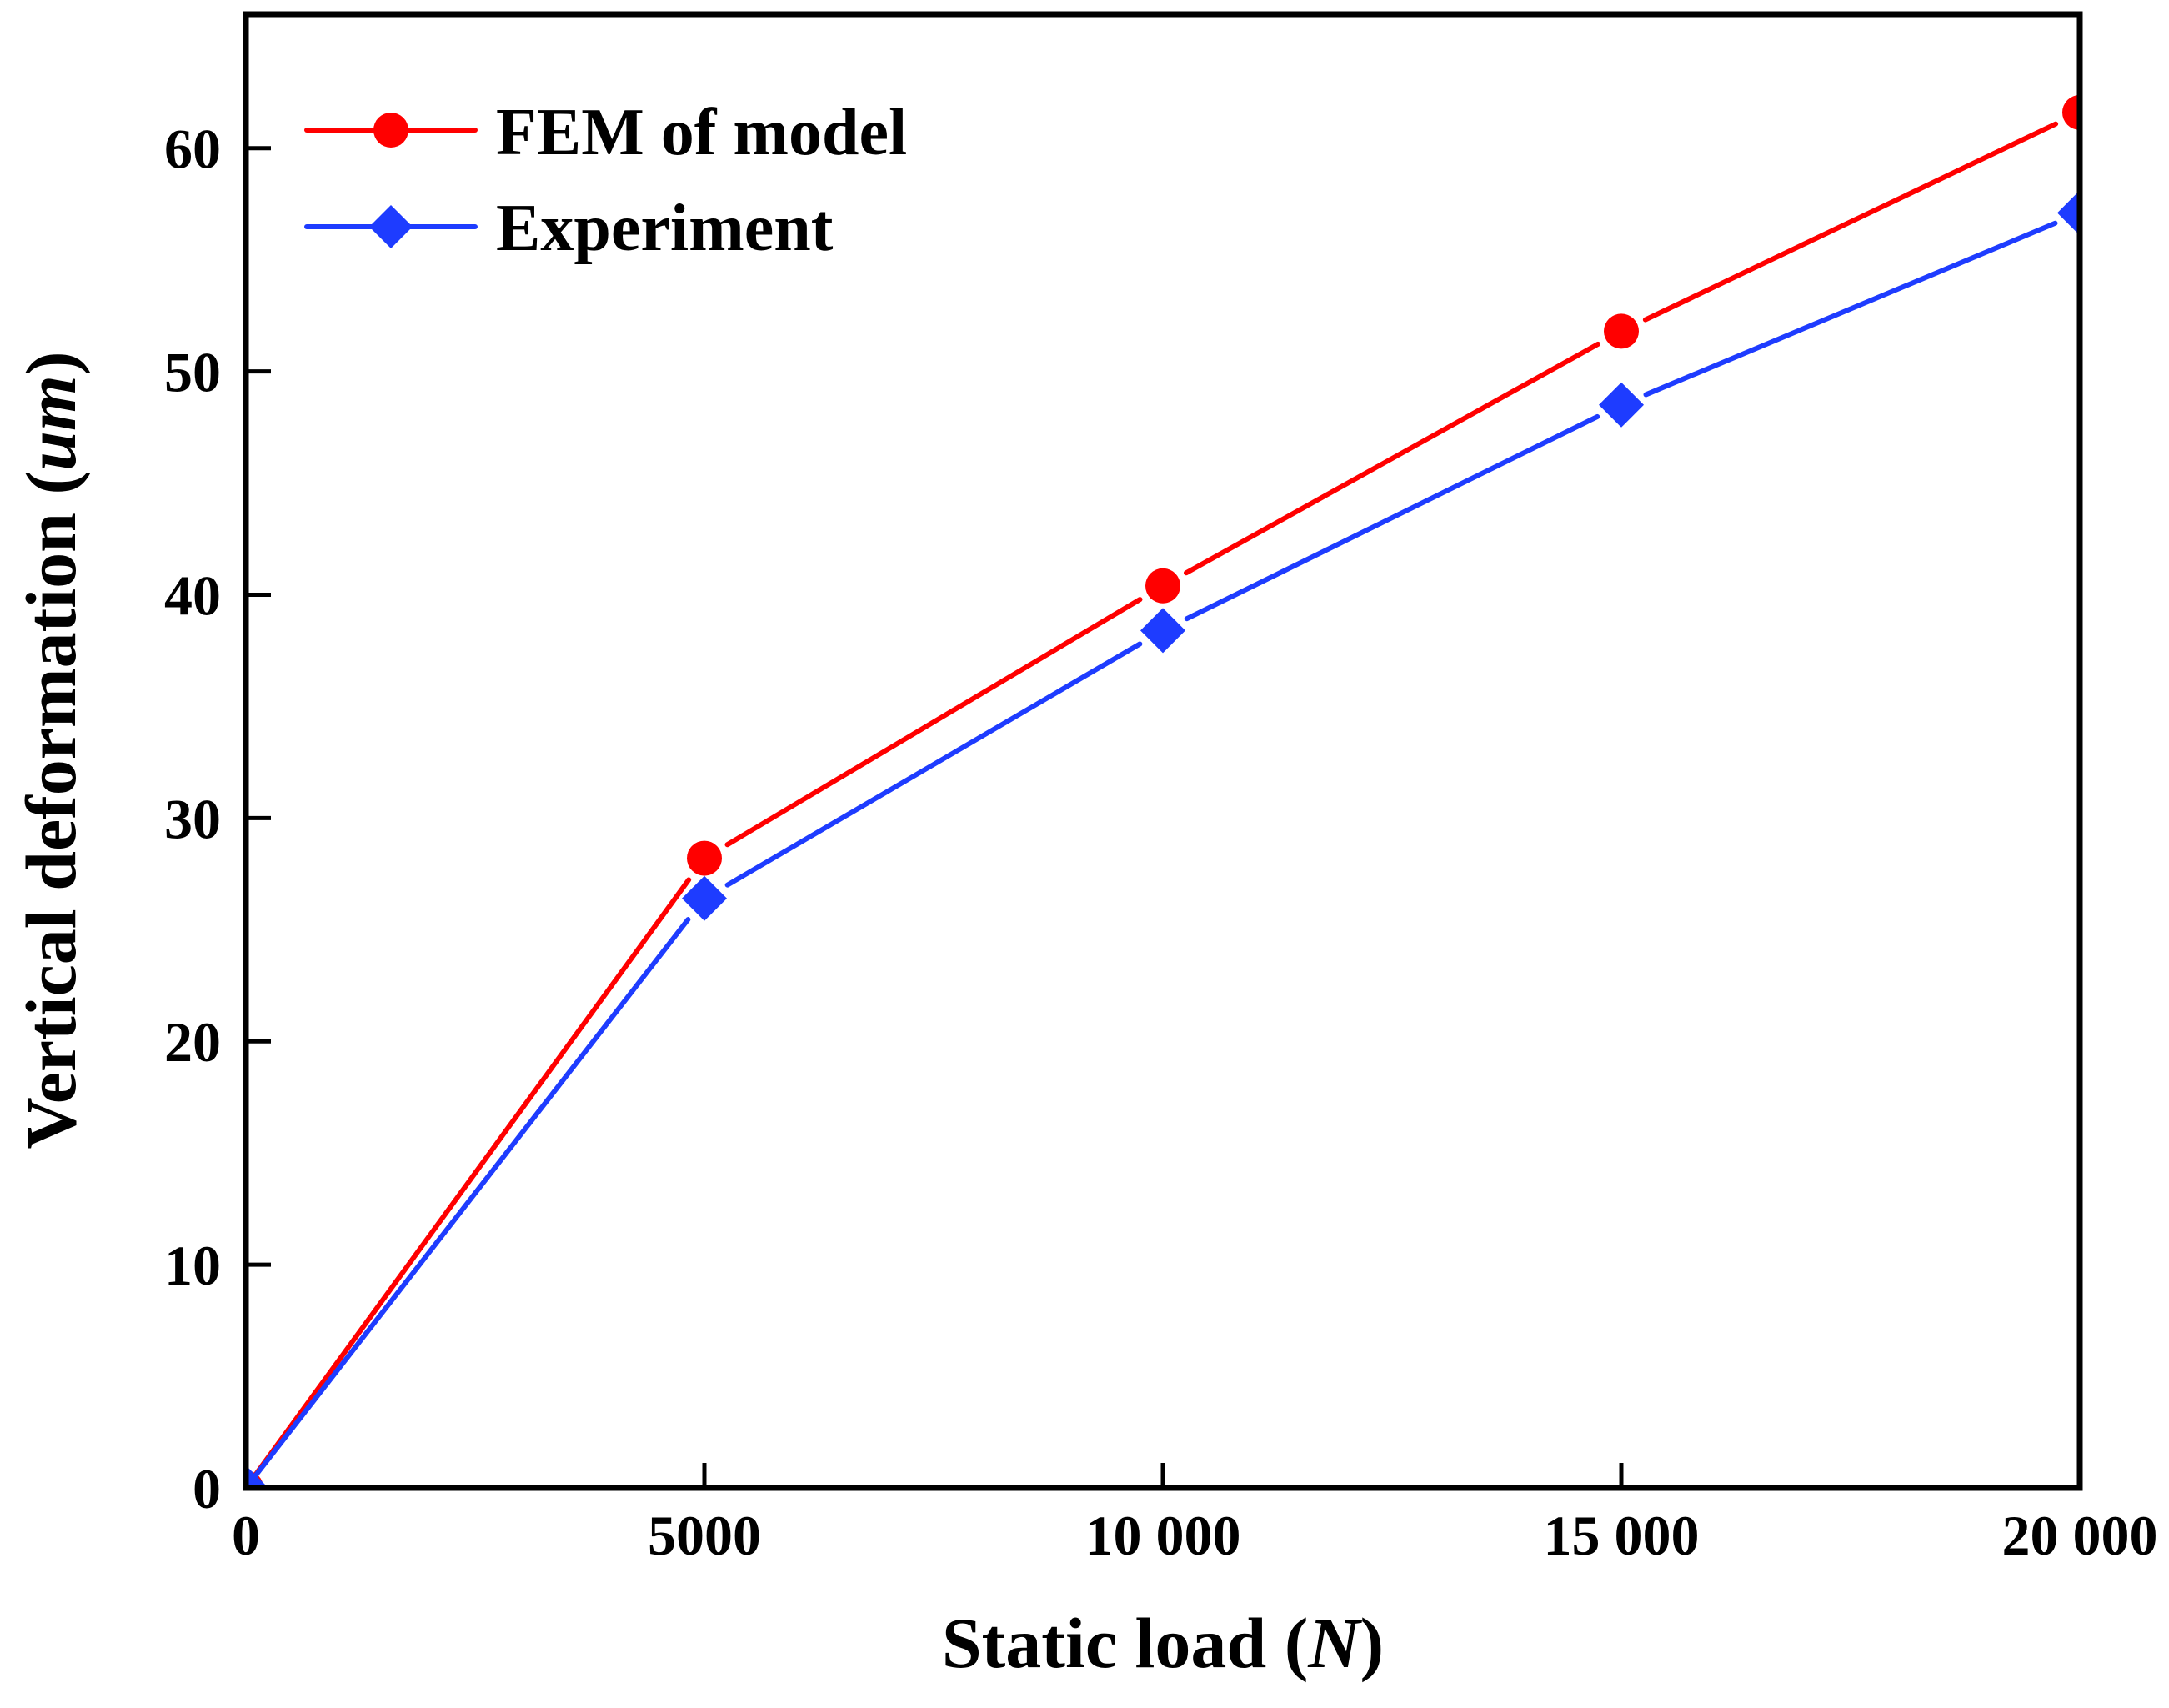  What do you see at coordinates (51, 751) in the screenshot?
I see `y-axis-title: Vertical deformation (um)` at bounding box center [51, 751].